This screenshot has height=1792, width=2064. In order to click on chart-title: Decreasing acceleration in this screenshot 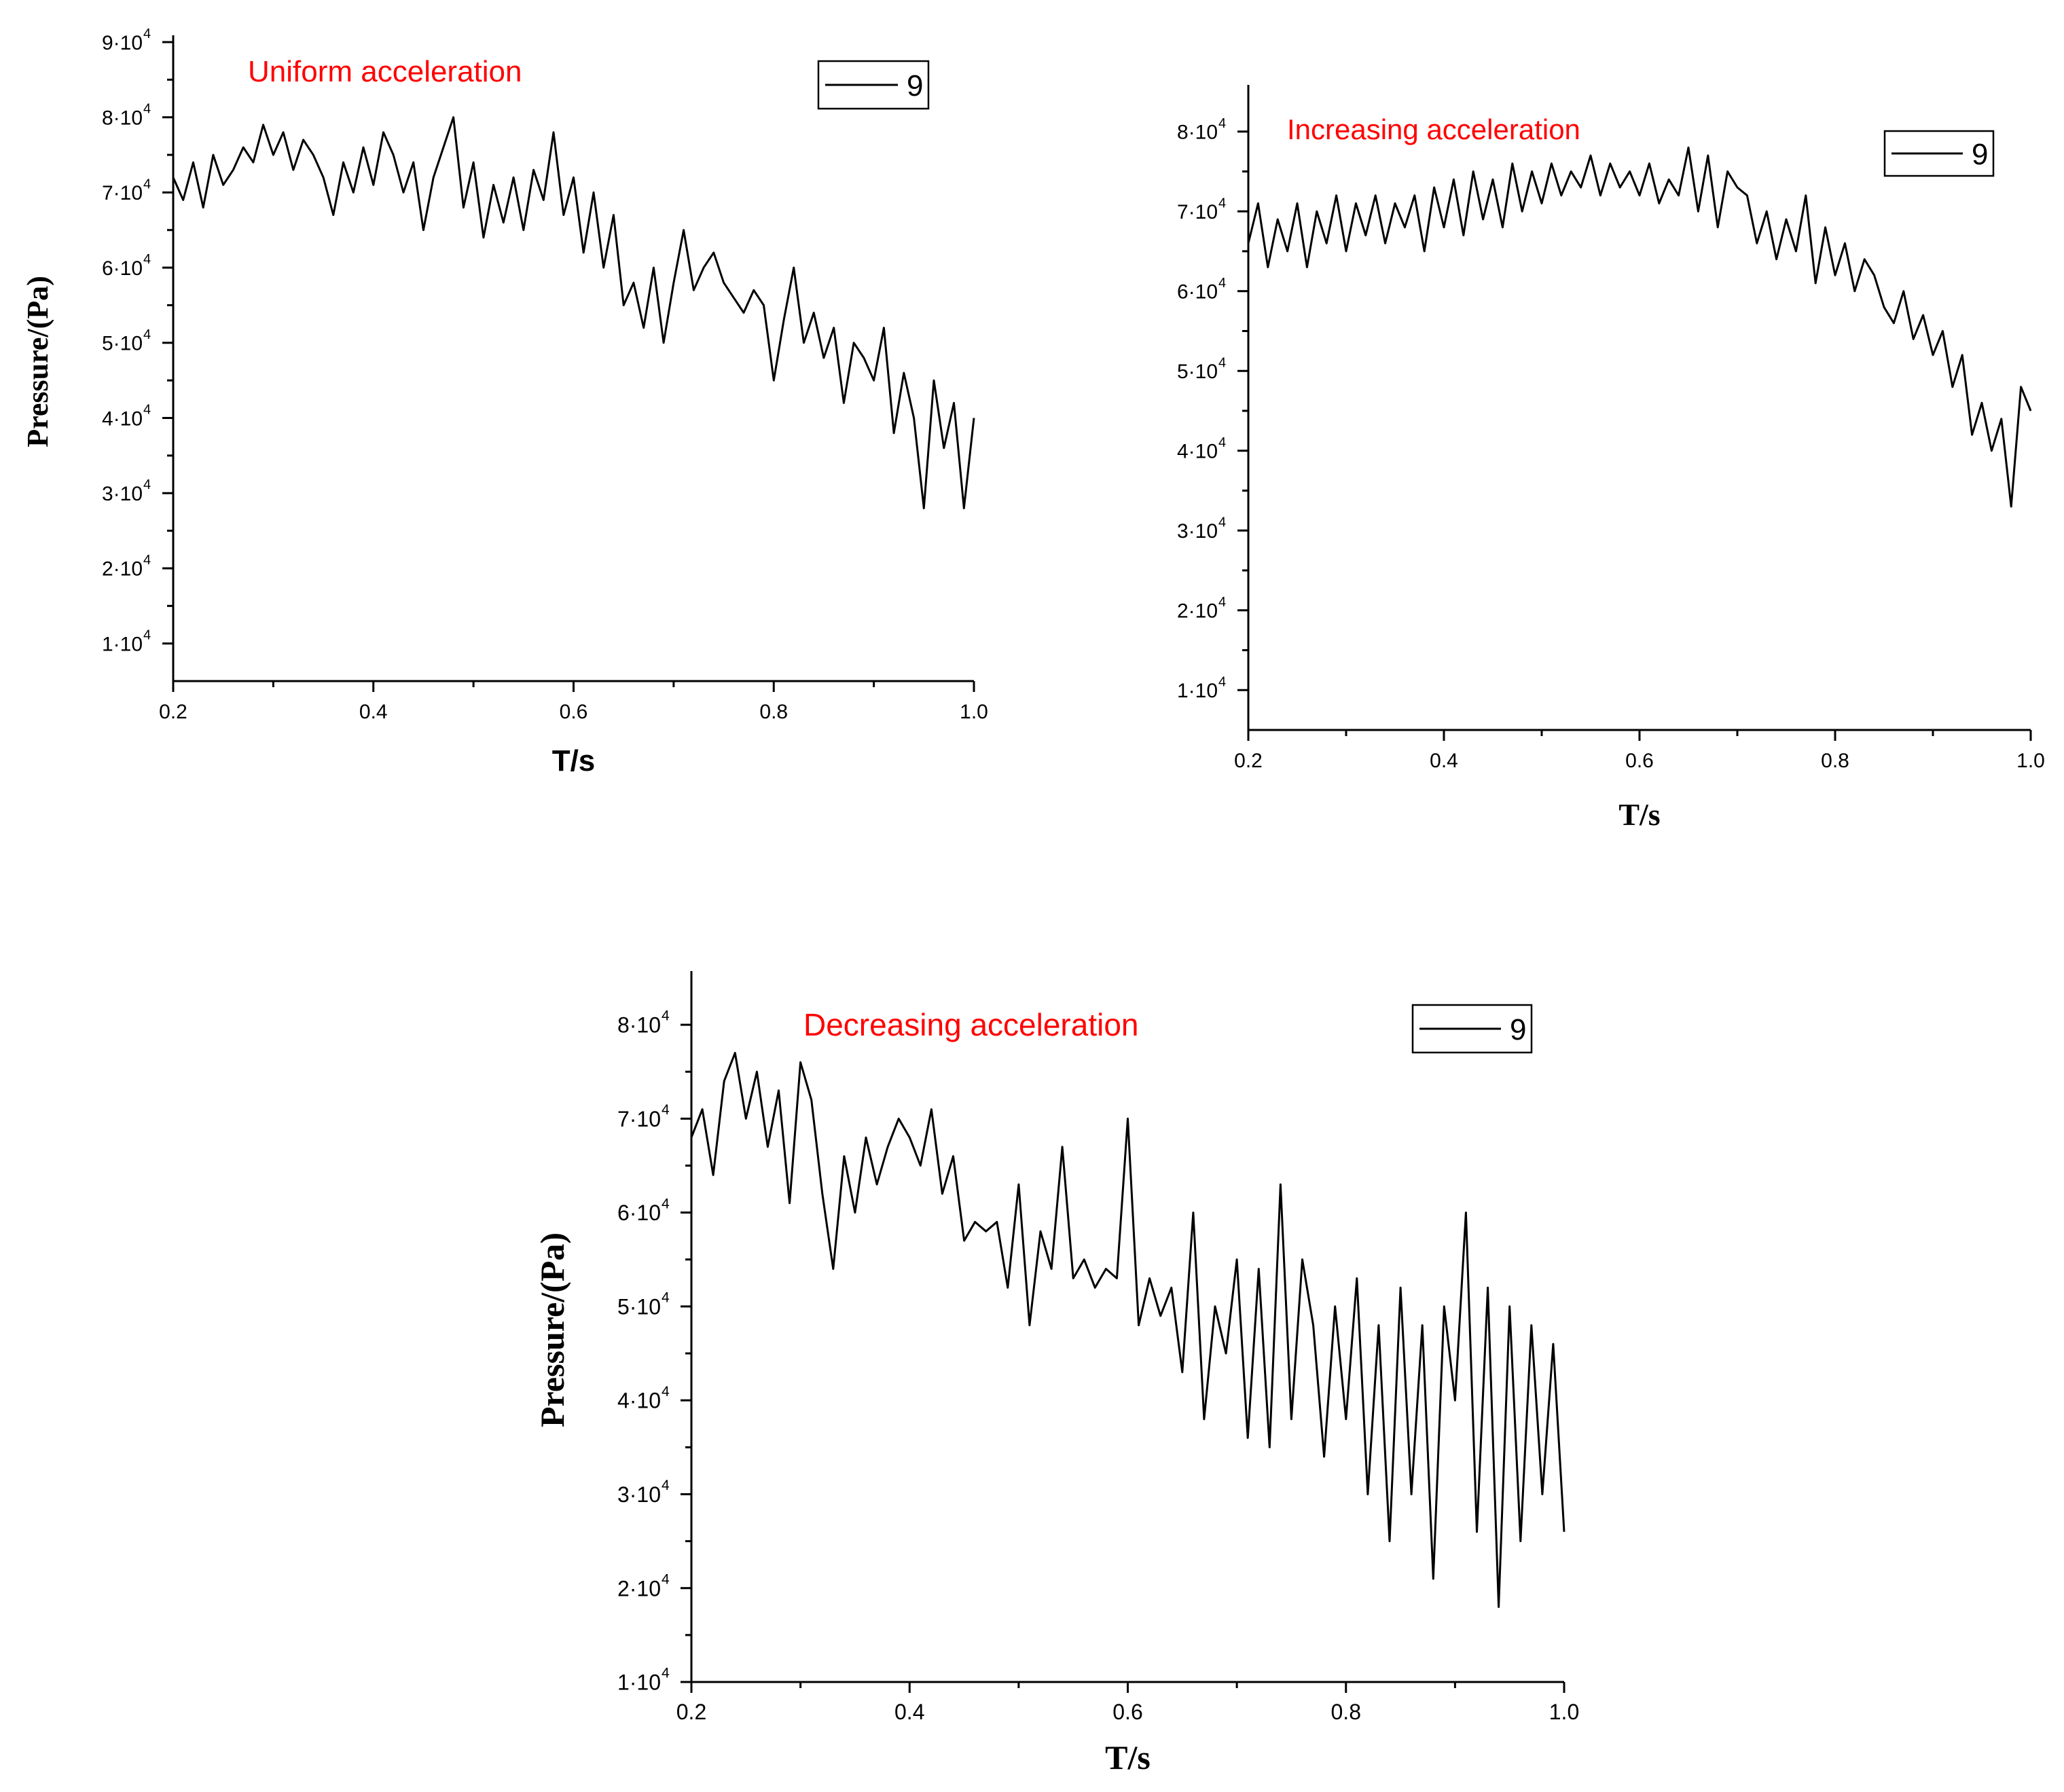, I will do `click(971, 1024)`.